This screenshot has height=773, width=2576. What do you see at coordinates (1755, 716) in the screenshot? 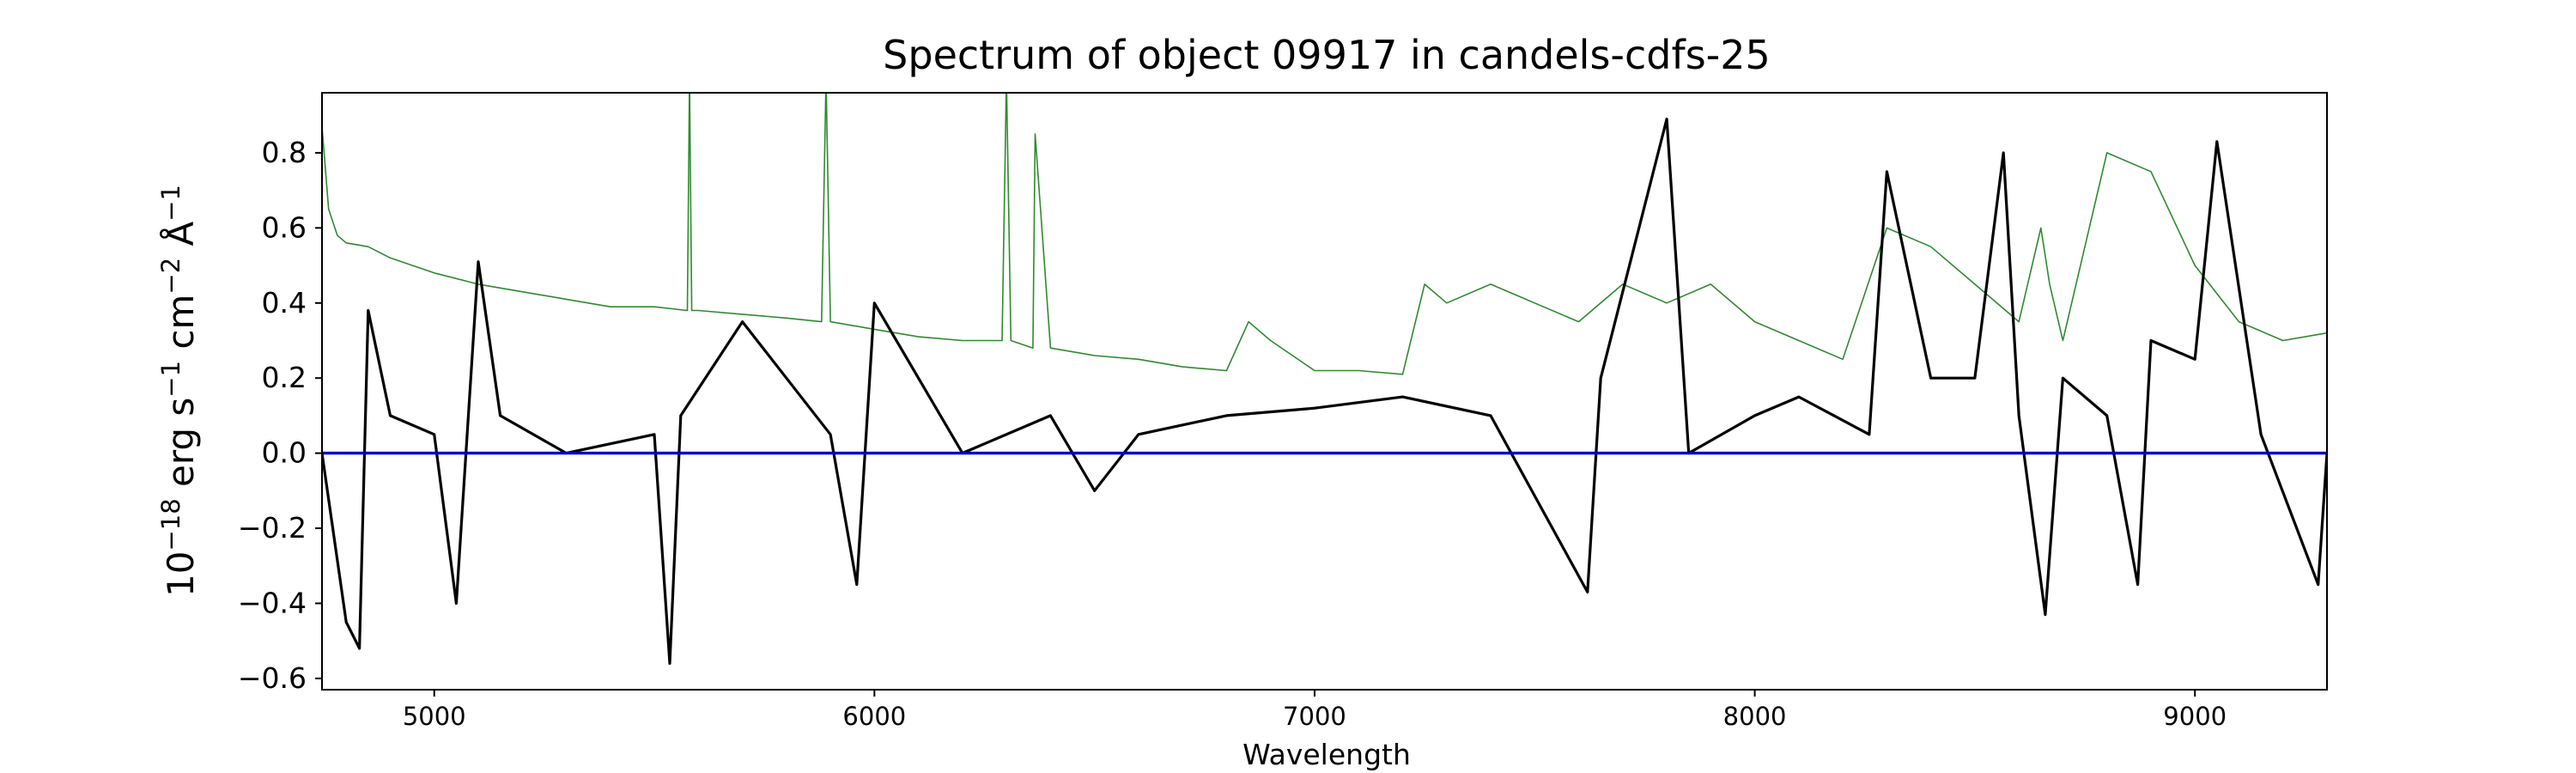
I see `x-tick-label: 8000` at bounding box center [1755, 716].